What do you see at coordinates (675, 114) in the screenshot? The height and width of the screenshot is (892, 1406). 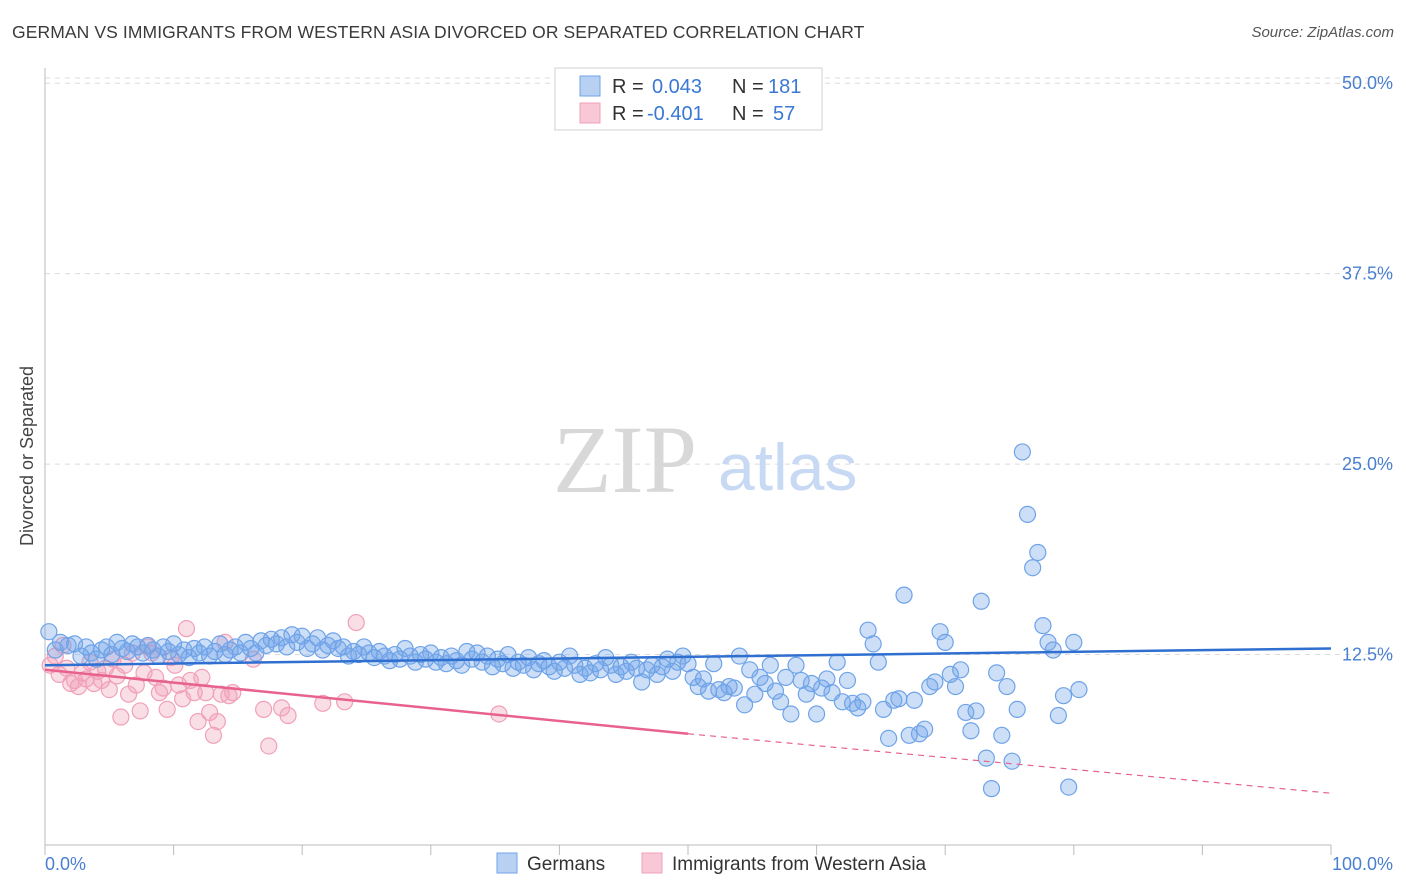 I see `legend-r-value-2: -0.401` at bounding box center [675, 114].